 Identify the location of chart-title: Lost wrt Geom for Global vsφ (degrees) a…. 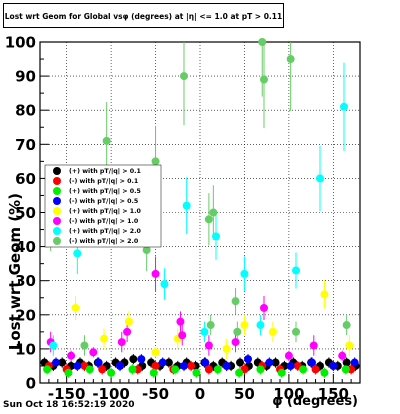
(143, 16).